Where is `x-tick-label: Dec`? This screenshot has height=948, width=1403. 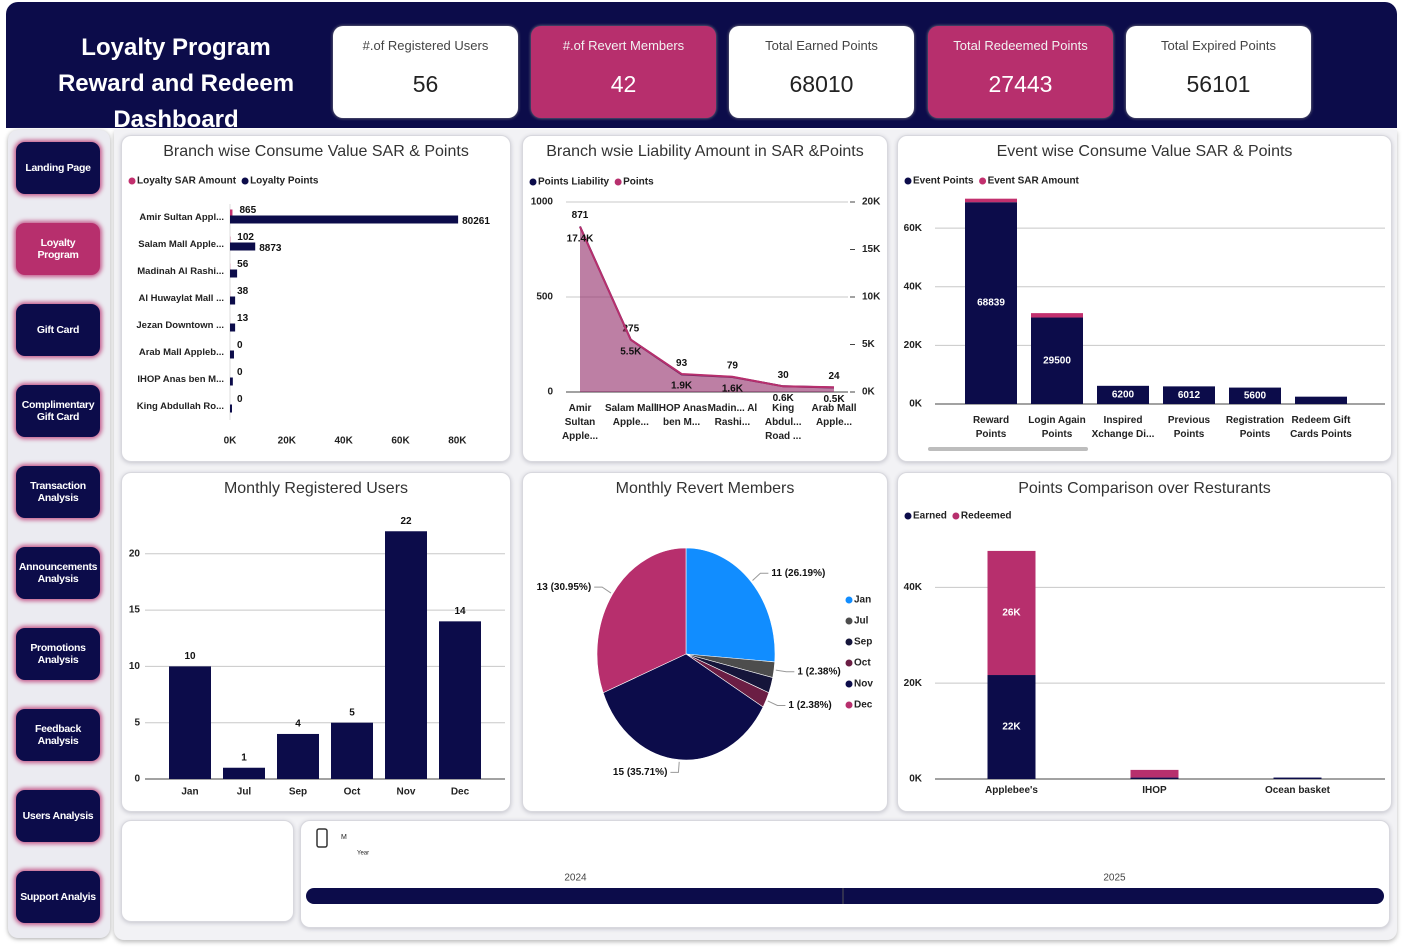 x-tick-label: Dec is located at coordinates (460, 792).